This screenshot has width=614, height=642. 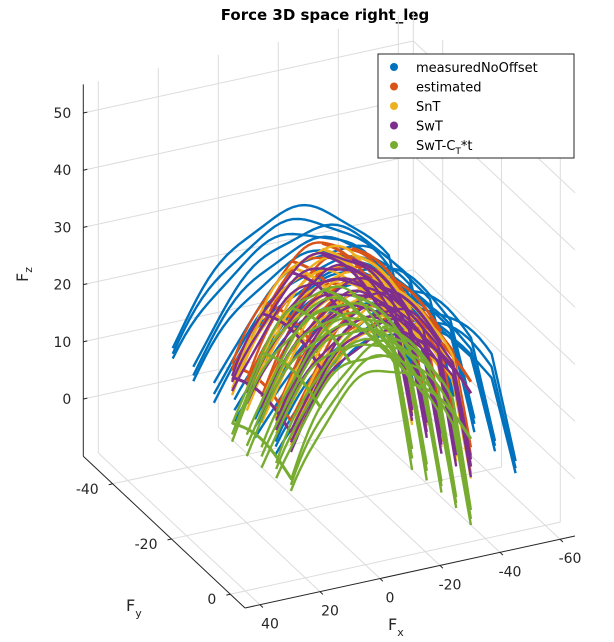 I want to click on z-tick-label: 20, so click(x=62, y=286).